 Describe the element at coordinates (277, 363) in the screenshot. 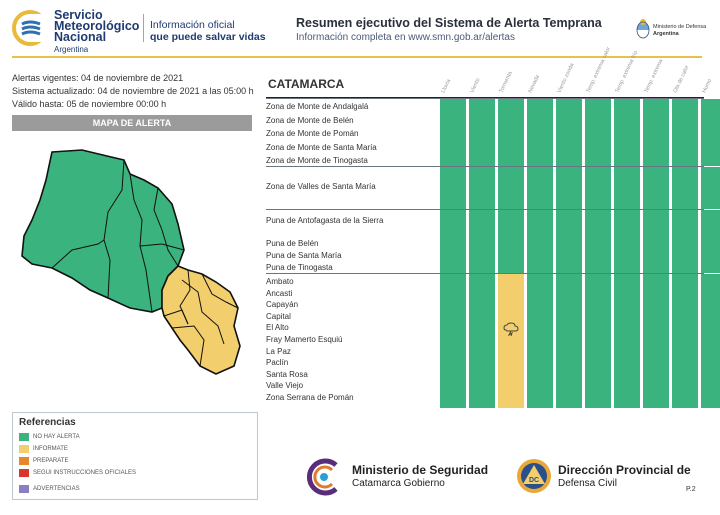

I see `zone-name: Paclín` at that location.